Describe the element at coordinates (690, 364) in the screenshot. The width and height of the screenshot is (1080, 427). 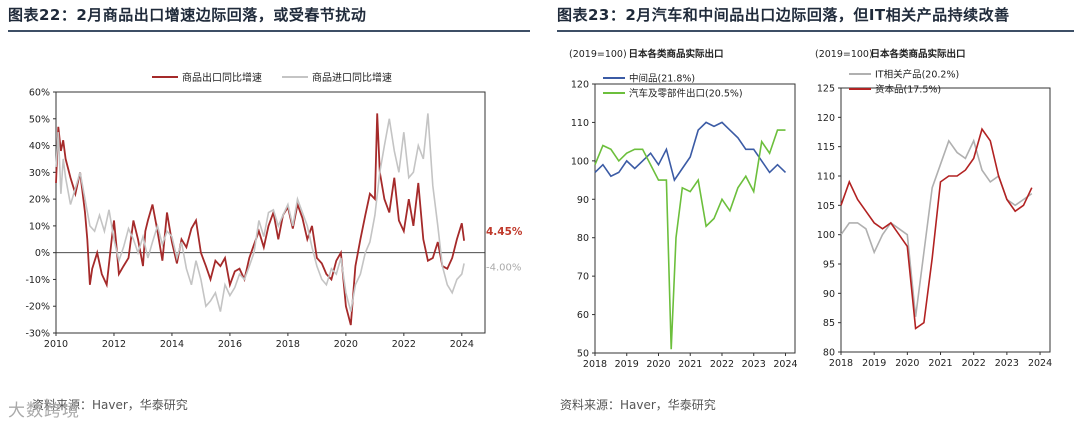
I see `right-a-xtick-label: 2021` at that location.